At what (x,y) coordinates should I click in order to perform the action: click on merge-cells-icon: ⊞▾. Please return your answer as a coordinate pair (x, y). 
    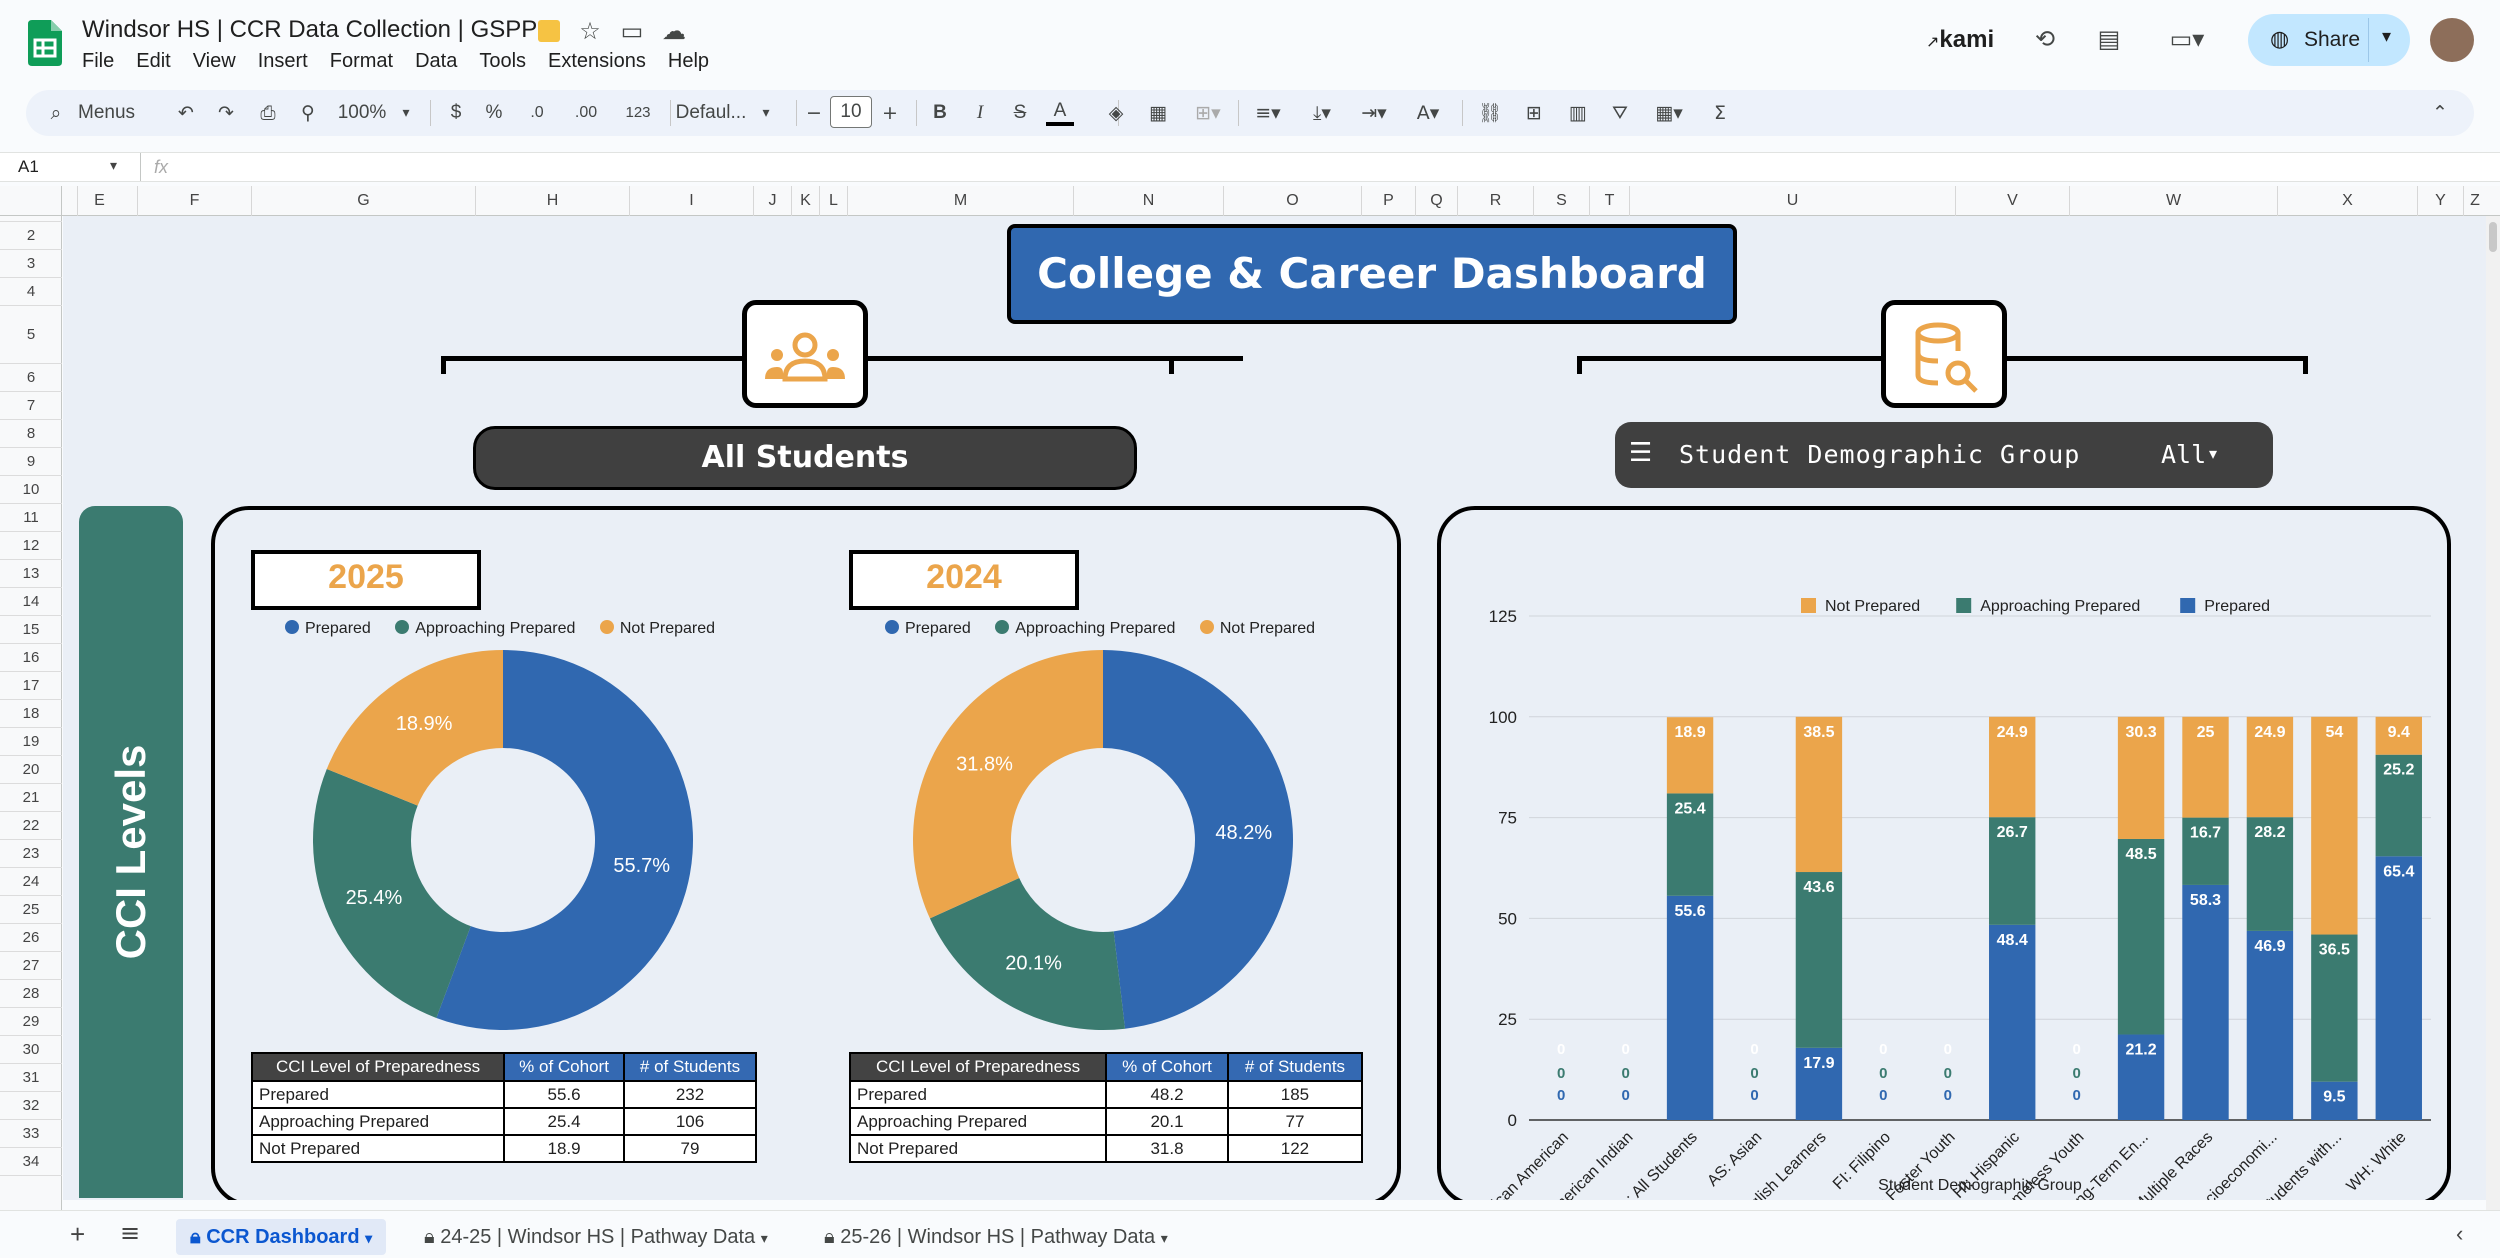
    Looking at the image, I should click on (1208, 113).